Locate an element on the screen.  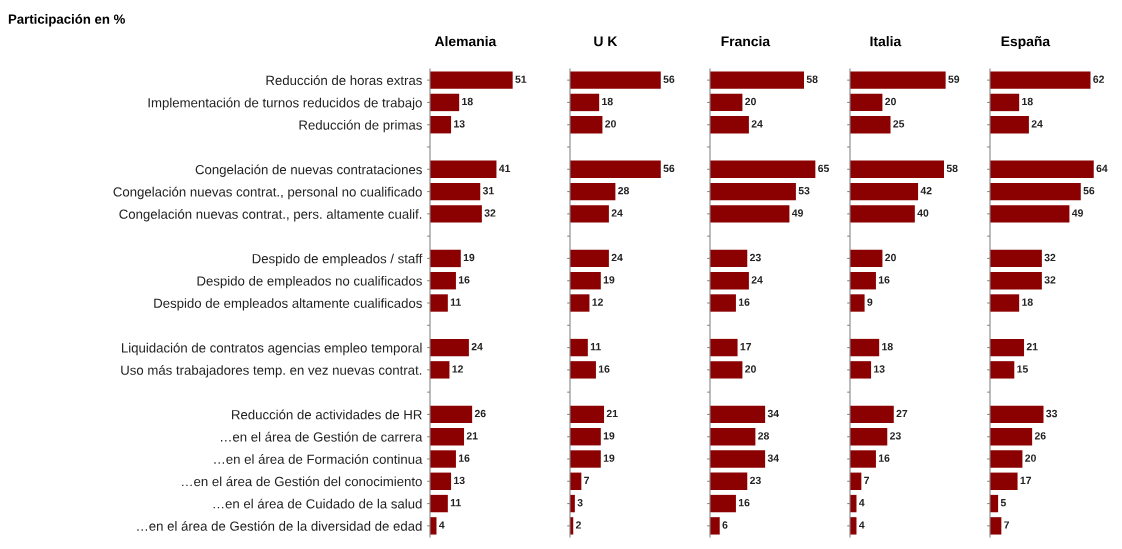
y-tick-label: Liquidación de contratos agencias empleo temporal is located at coordinates (272, 349).